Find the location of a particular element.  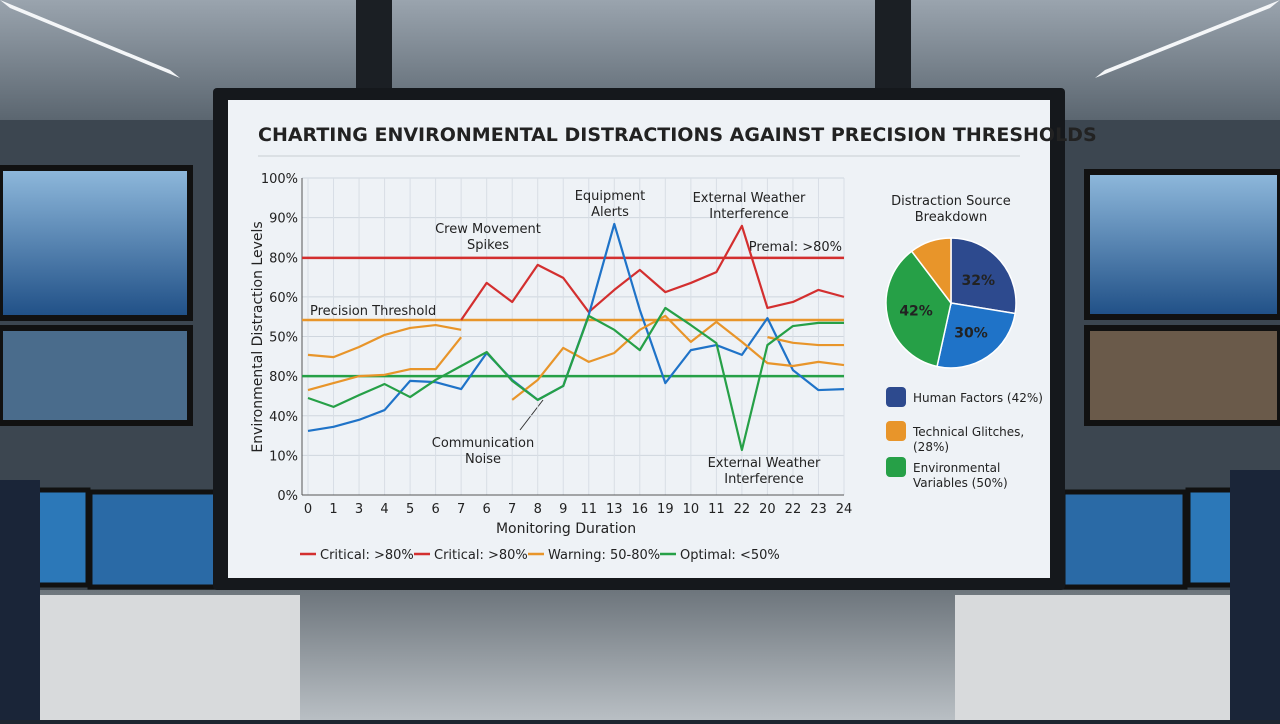

x-tick-label: 5 is located at coordinates (410, 509).